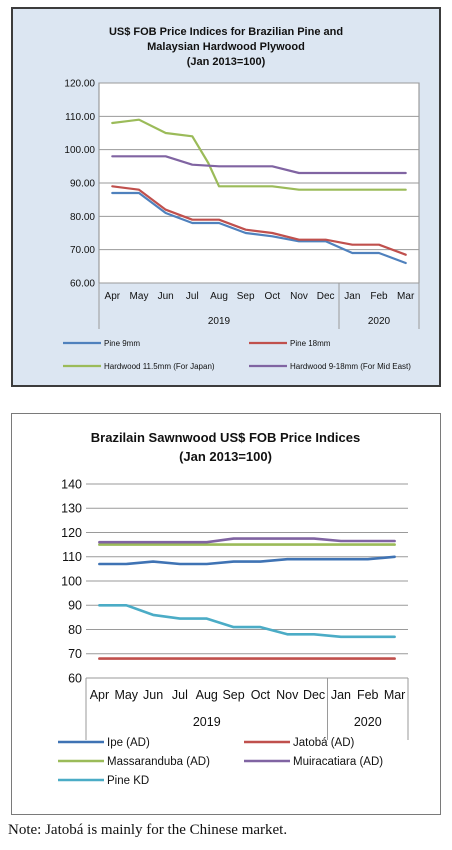 This screenshot has width=452, height=850. What do you see at coordinates (71, 484) in the screenshot?
I see `y-tick-label: 140` at bounding box center [71, 484].